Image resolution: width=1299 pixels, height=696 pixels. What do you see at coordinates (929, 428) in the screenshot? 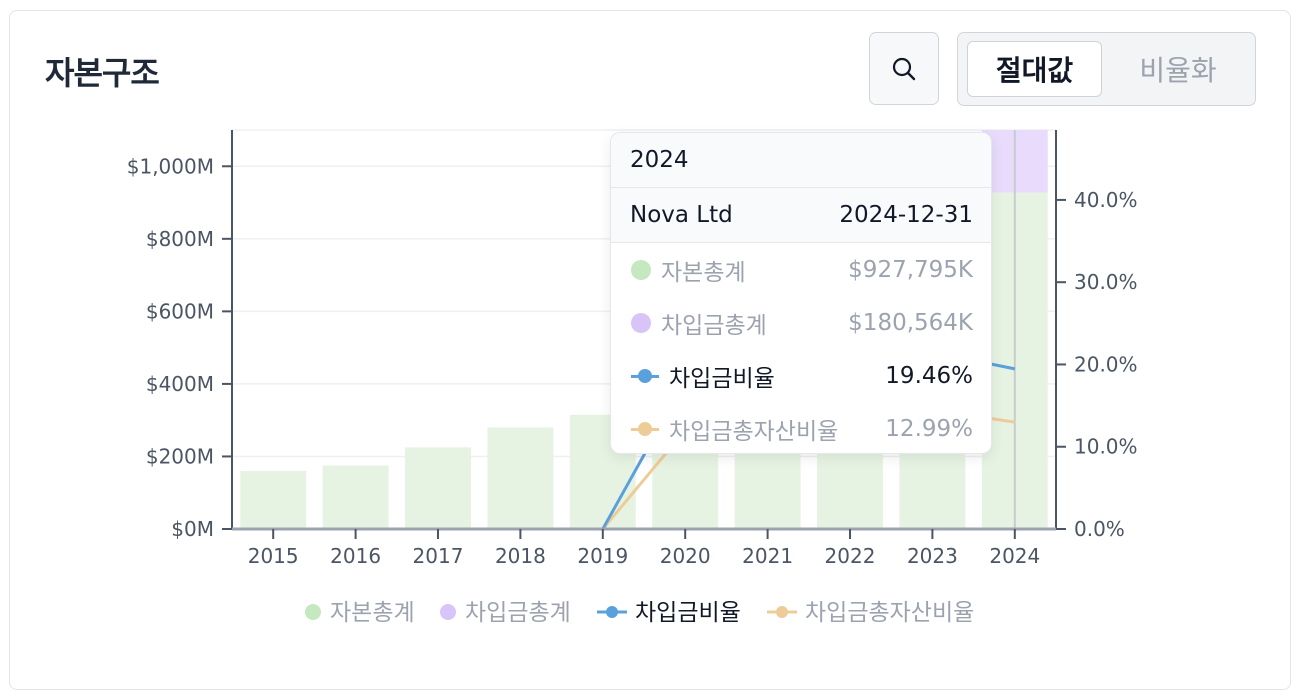
I see `tooltip-value: 12.99%` at bounding box center [929, 428].